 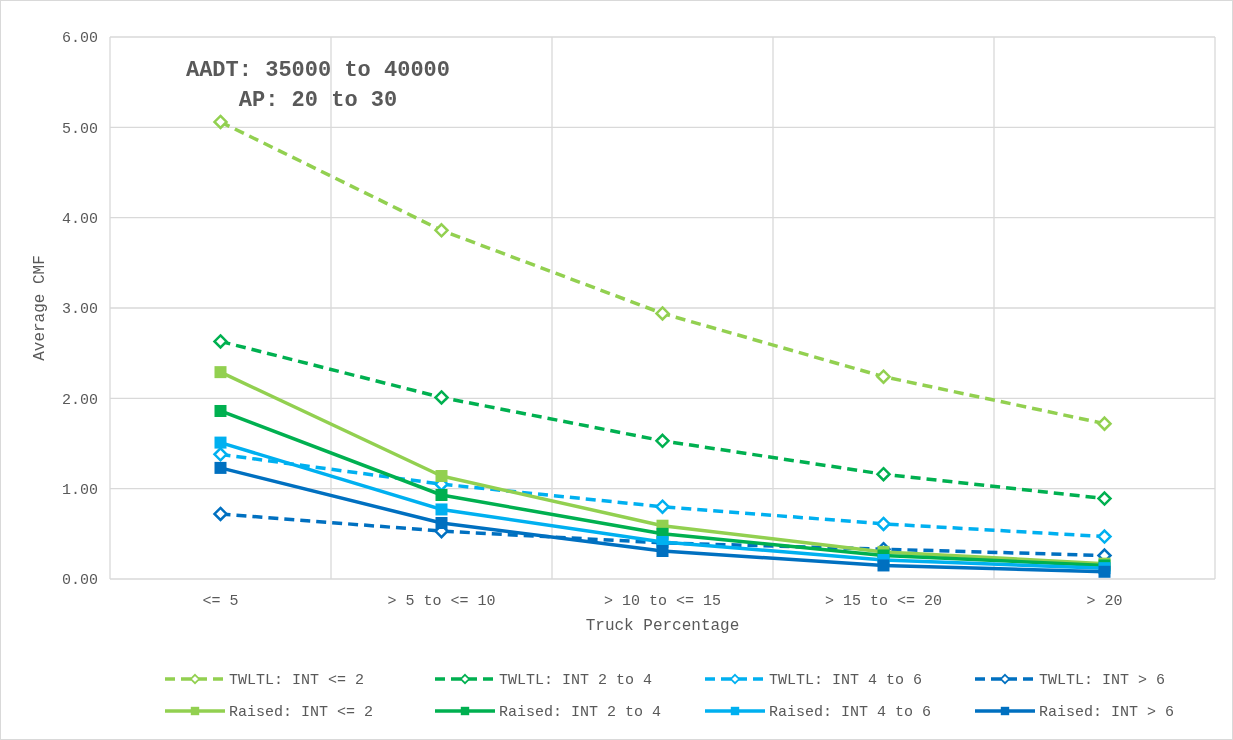 I want to click on legend-label: TWLTL: INT 4 to 6, so click(x=846, y=681).